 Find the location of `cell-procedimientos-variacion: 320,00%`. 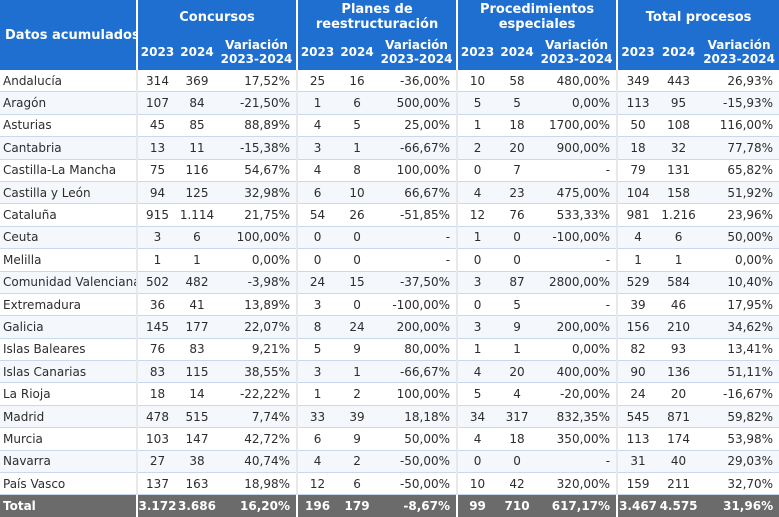

cell-procedimientos-variacion: 320,00% is located at coordinates (577, 484).